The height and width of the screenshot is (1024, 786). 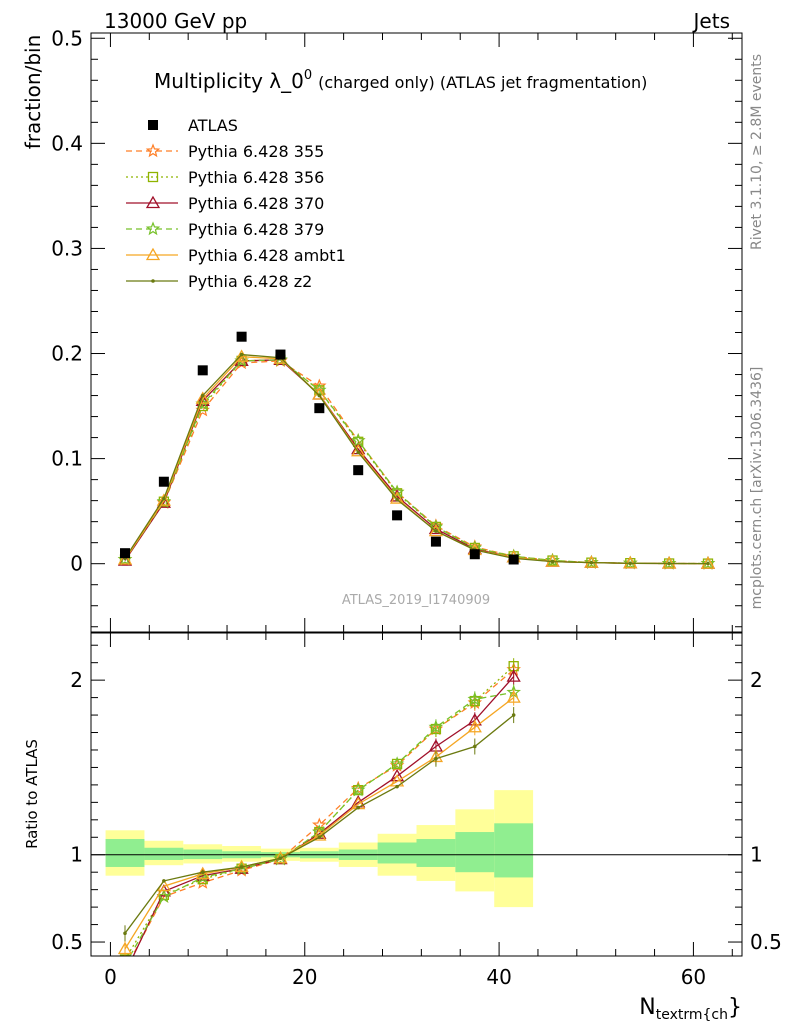 I want to click on series-line-p370, so click(x=416, y=462).